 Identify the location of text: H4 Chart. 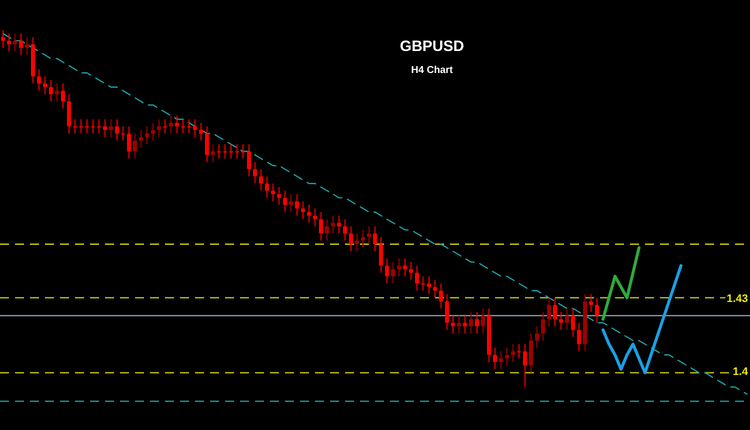
(432, 70).